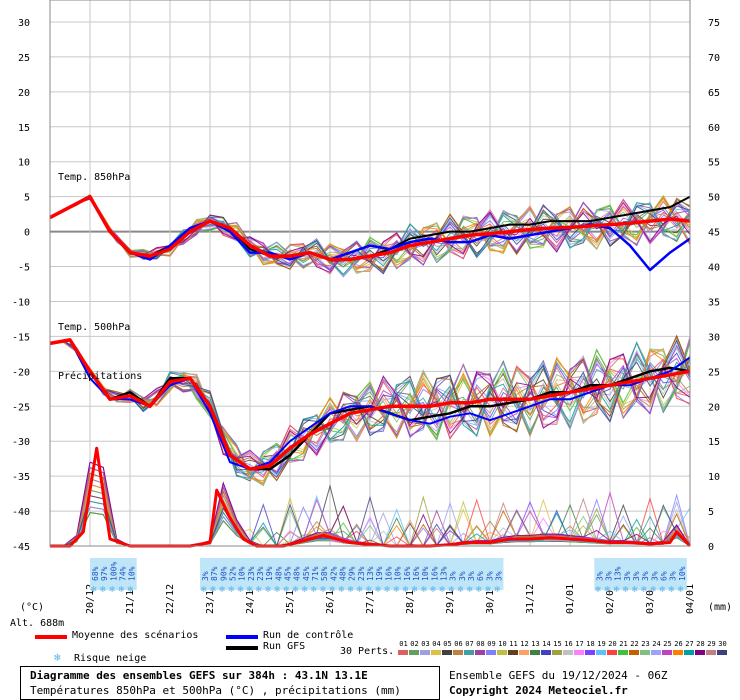  Describe the element at coordinates (480, 644) in the screenshot. I see `member-legend-id: 08` at that location.